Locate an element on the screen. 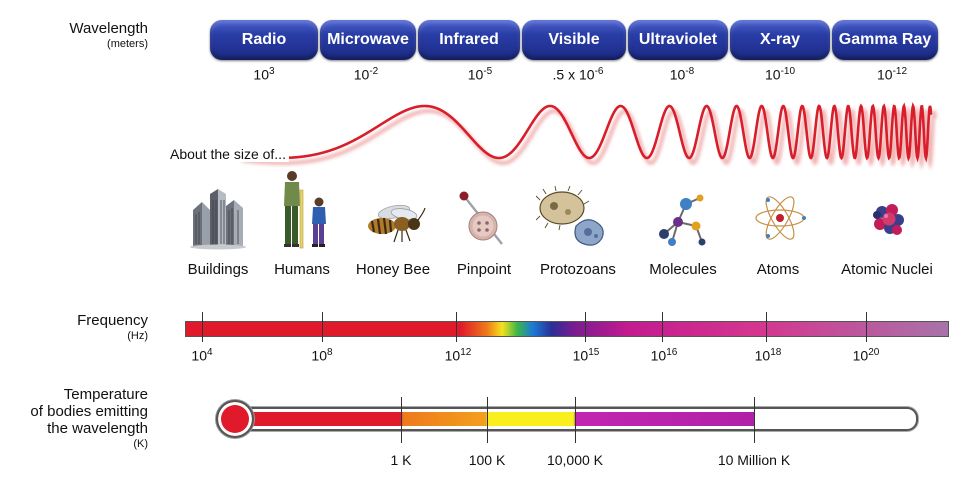 Image resolution: width=962 pixels, height=492 pixels. band-radio: Radio is located at coordinates (264, 40).